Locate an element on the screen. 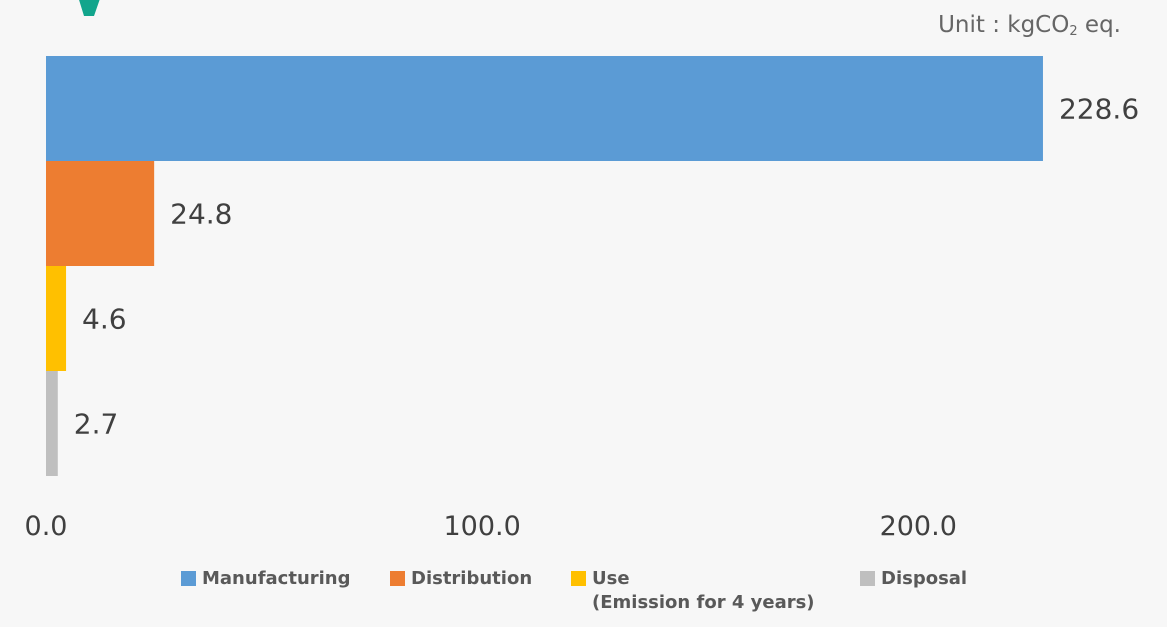 This screenshot has width=1167, height=627. value-label-distribution: 24.8 is located at coordinates (201, 214).